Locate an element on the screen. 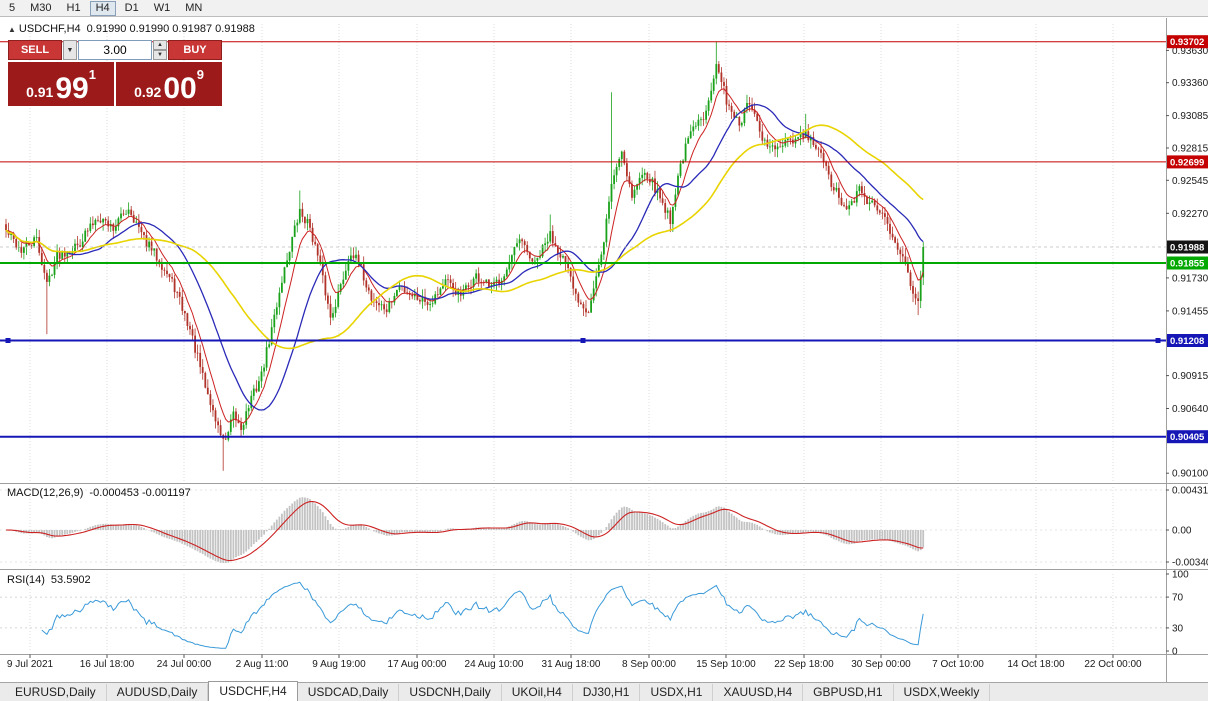  buy-price-prefix: 0.92 is located at coordinates (148, 92).